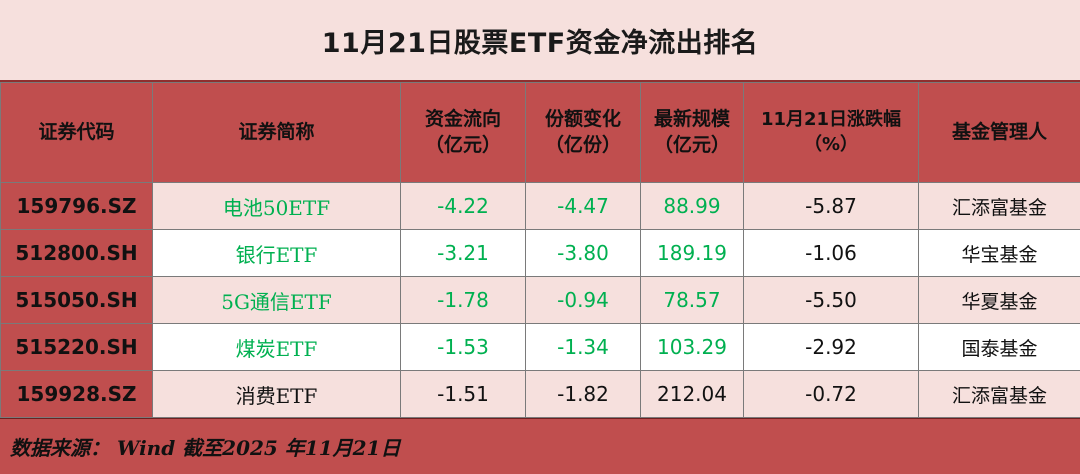 The width and height of the screenshot is (1080, 474). I want to click on cell-change: -5.50, so click(831, 300).